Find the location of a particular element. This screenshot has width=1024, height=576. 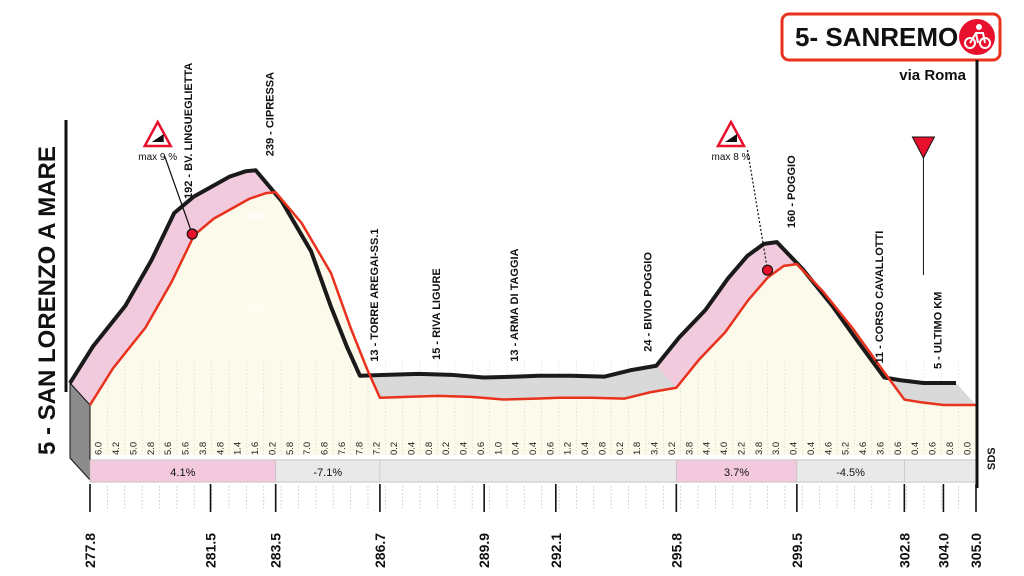

point-label: 5 - ULTIMO KM is located at coordinates (938, 330).